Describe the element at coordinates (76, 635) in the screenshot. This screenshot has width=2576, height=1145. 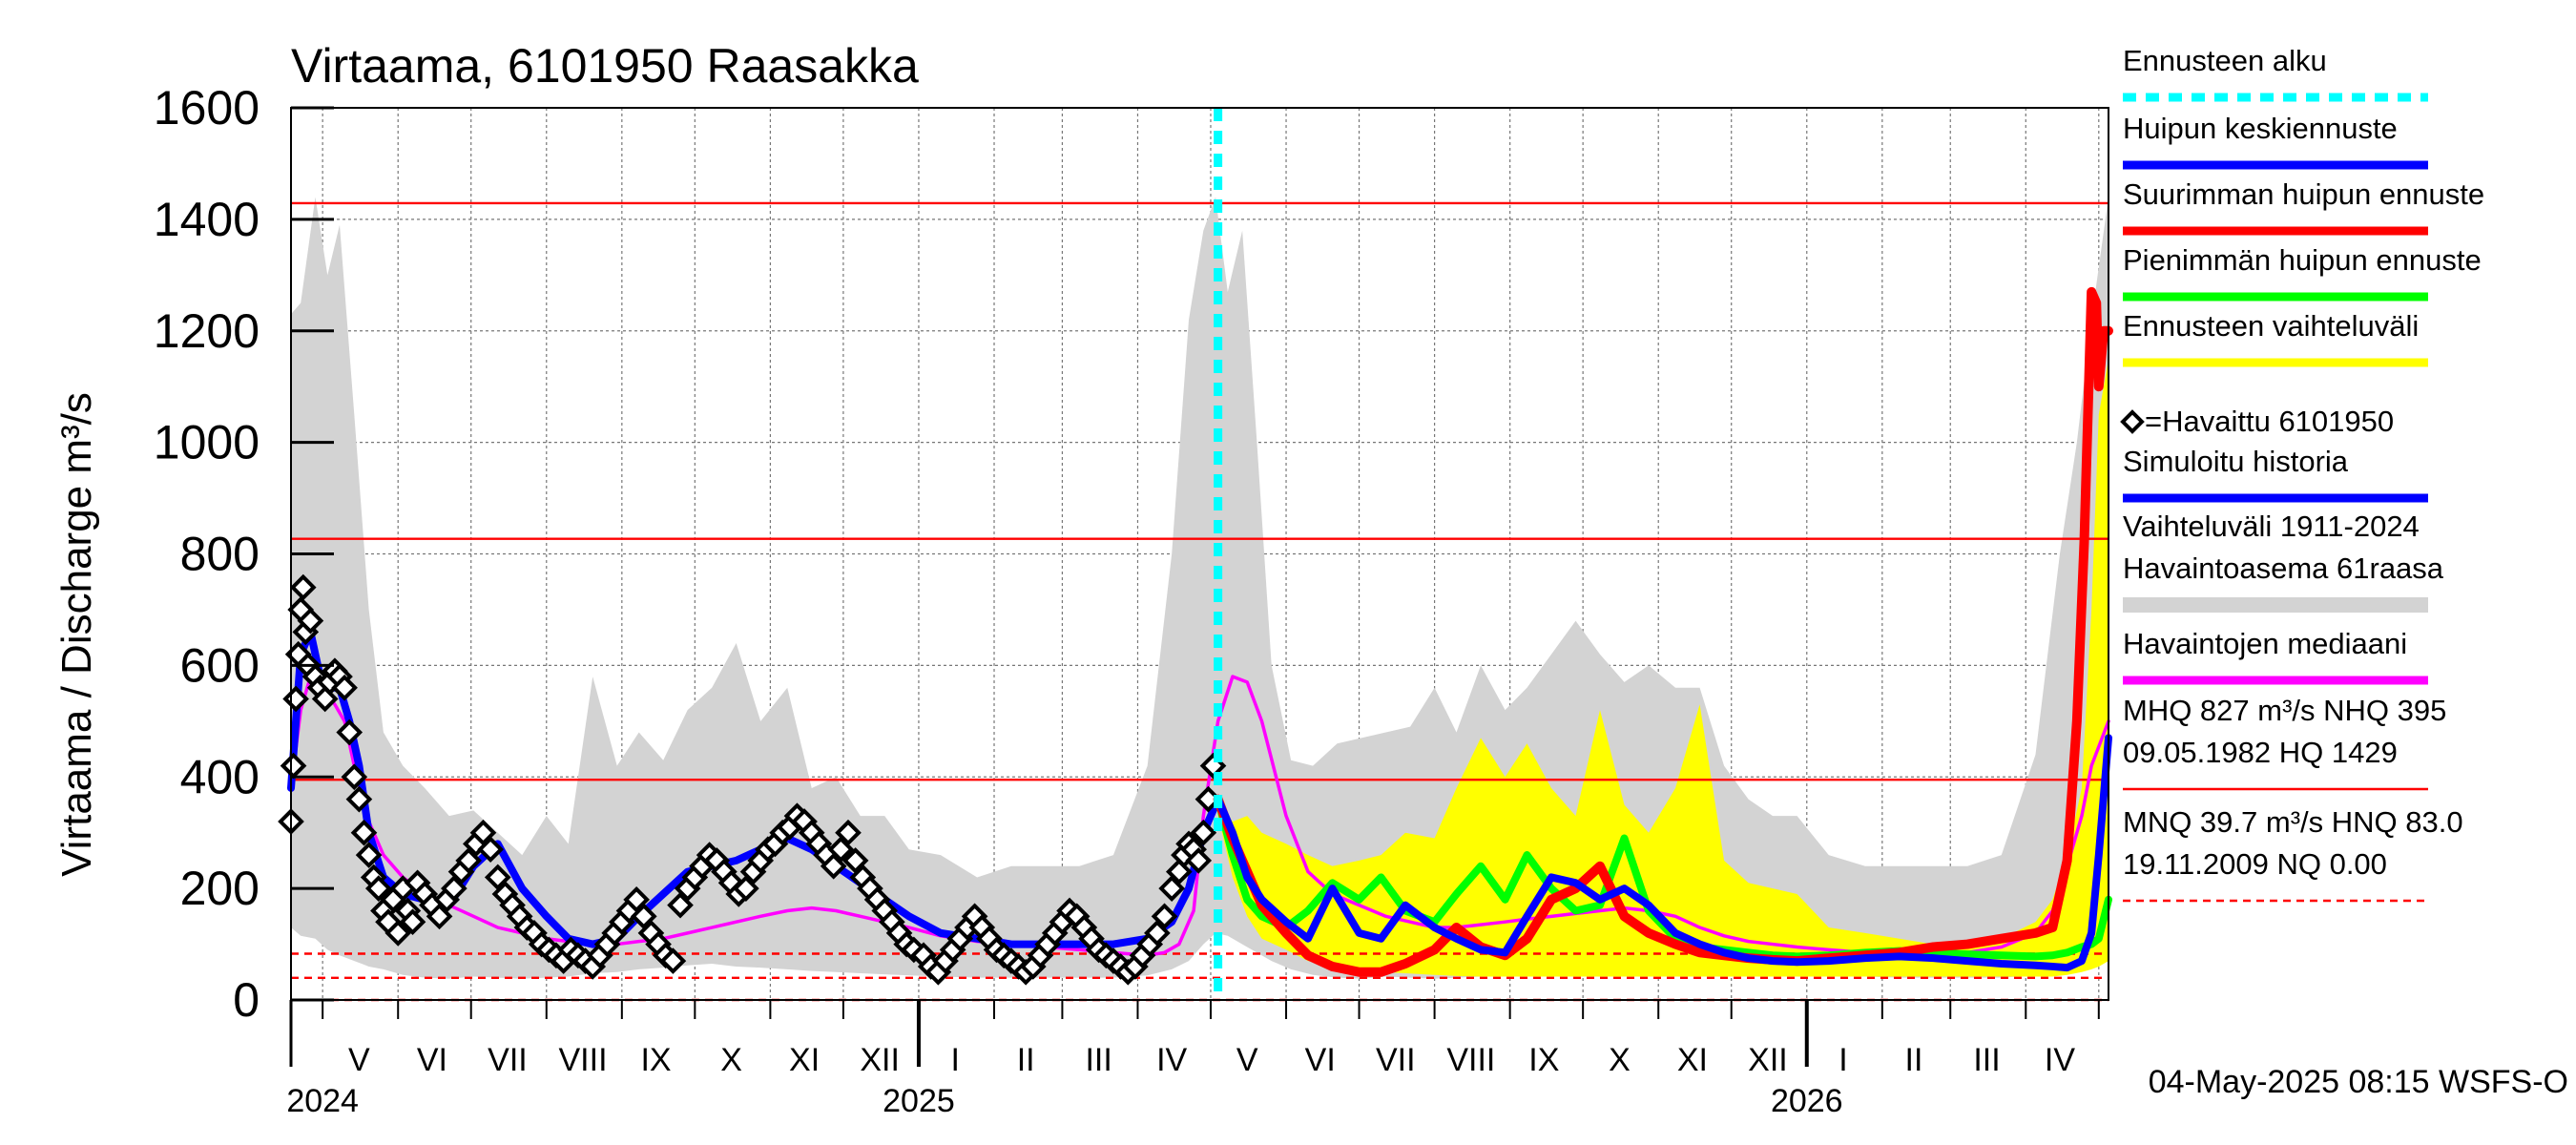
I see `y-axis-label: Virtaama / Discharge m³/s` at that location.